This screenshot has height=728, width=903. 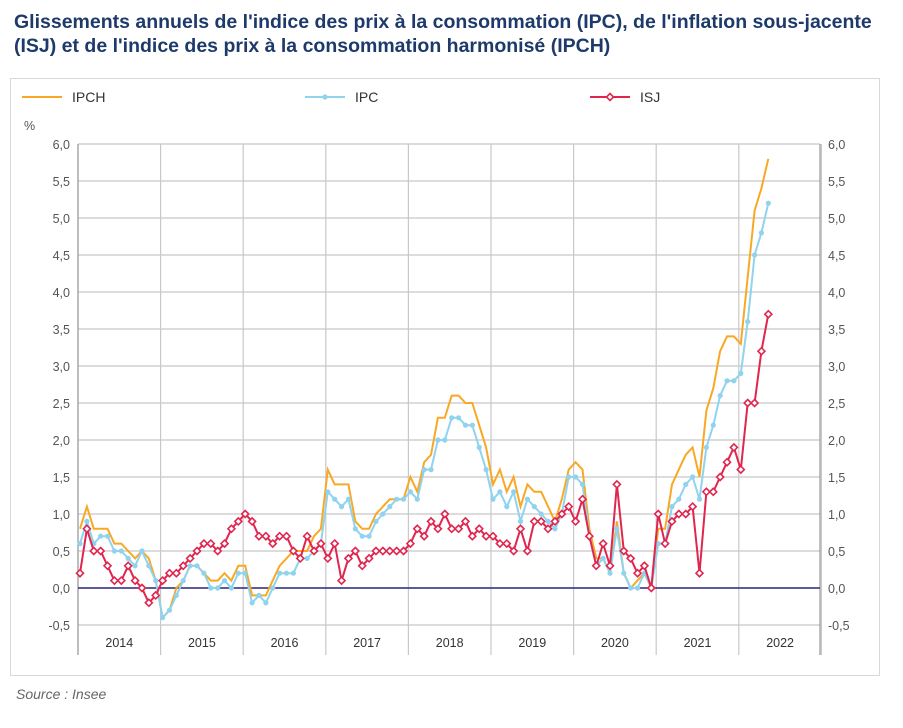 I want to click on x-tick-label: 2014, so click(x=119, y=643).